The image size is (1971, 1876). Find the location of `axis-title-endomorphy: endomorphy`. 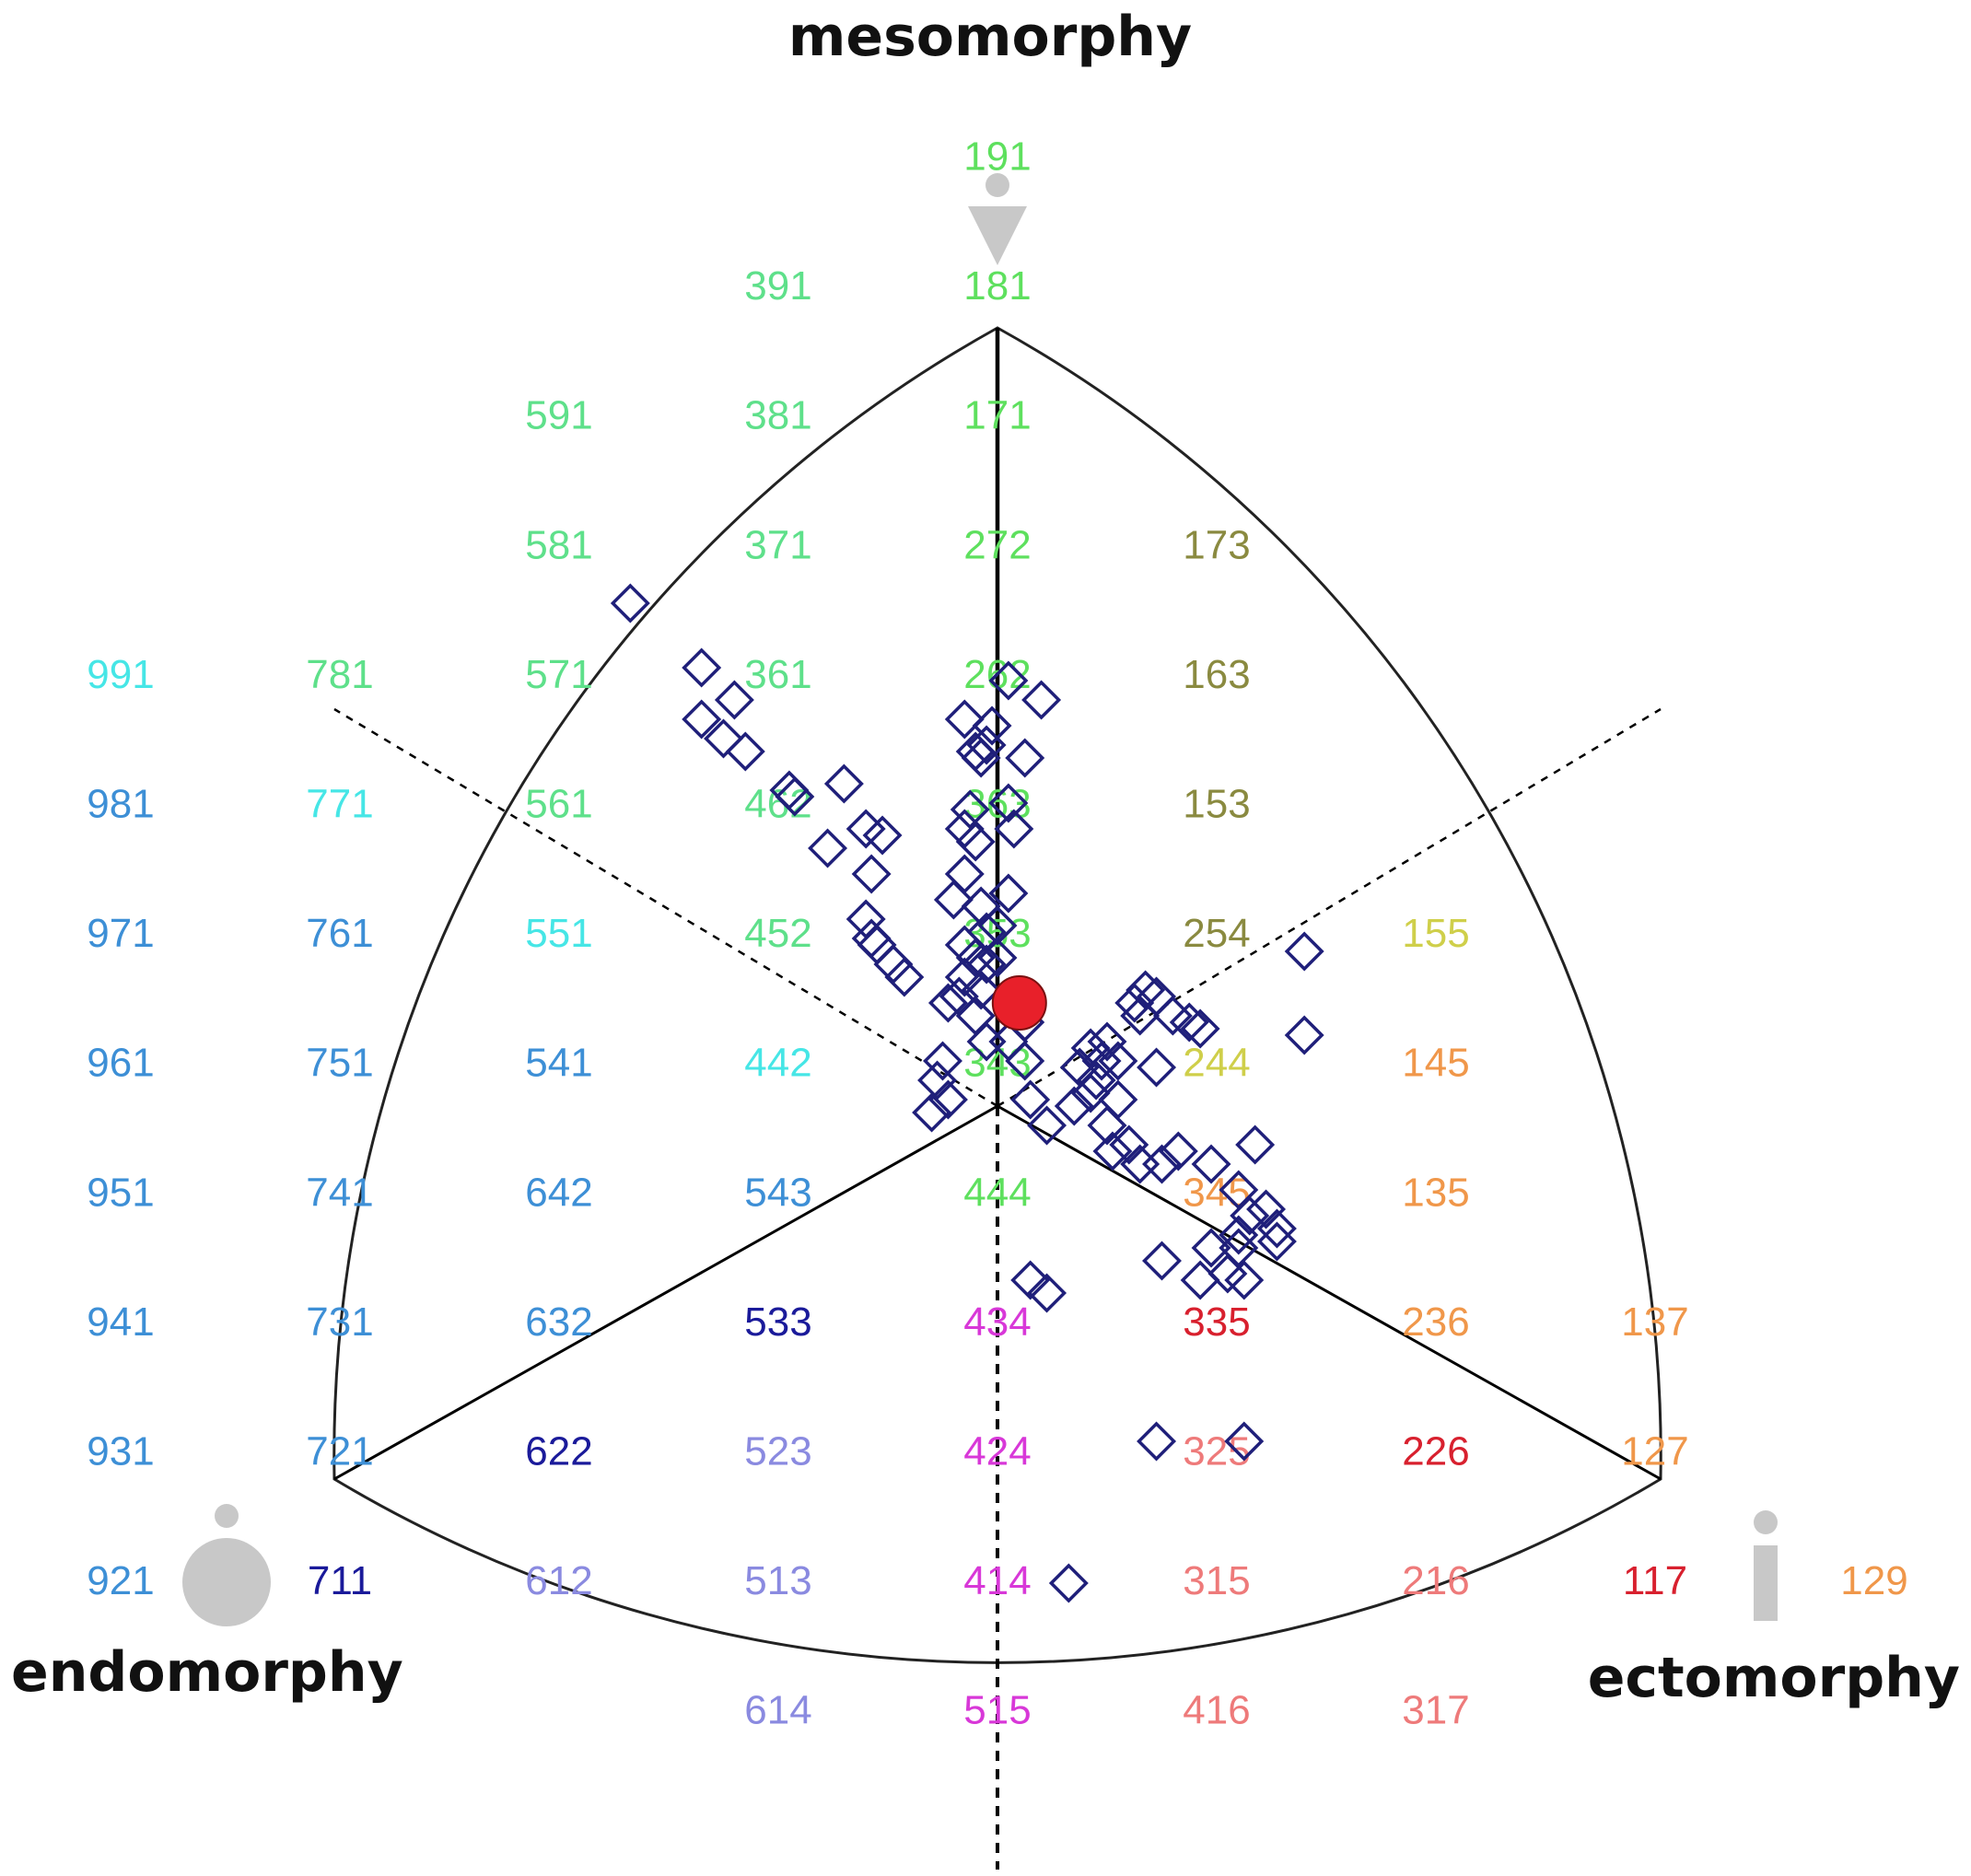

axis-title-endomorphy: endomorphy is located at coordinates (207, 1672).